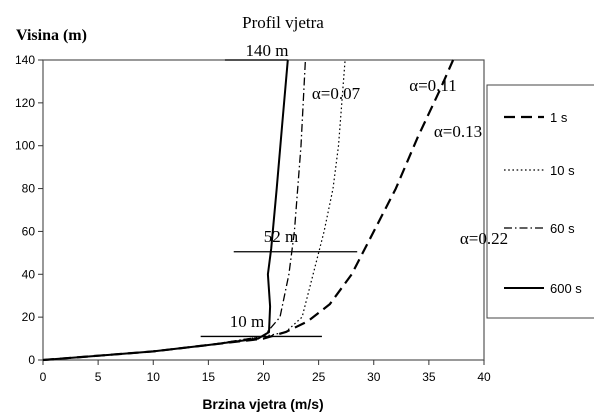 Image resolution: width=594 pixels, height=414 pixels. I want to click on marker-label-10m: 10 m, so click(247, 321).